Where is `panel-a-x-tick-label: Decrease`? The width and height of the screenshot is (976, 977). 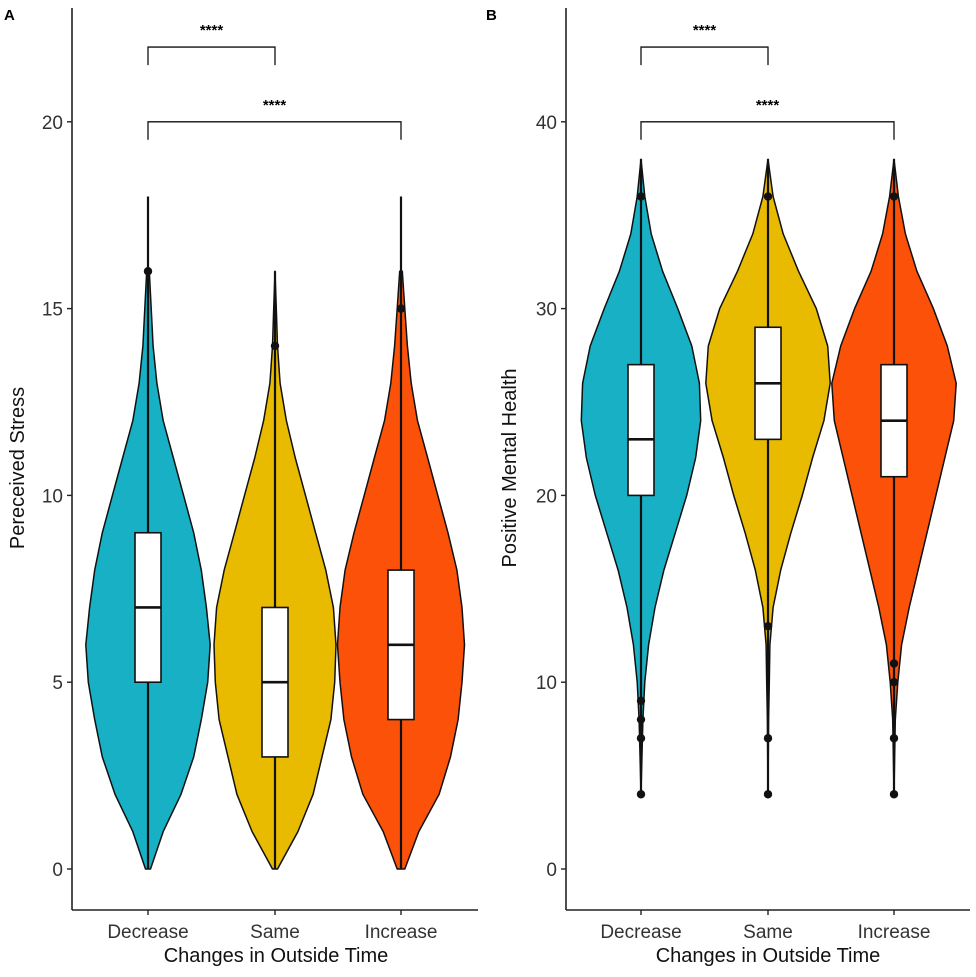
panel-a-x-tick-label: Decrease is located at coordinates (147, 932).